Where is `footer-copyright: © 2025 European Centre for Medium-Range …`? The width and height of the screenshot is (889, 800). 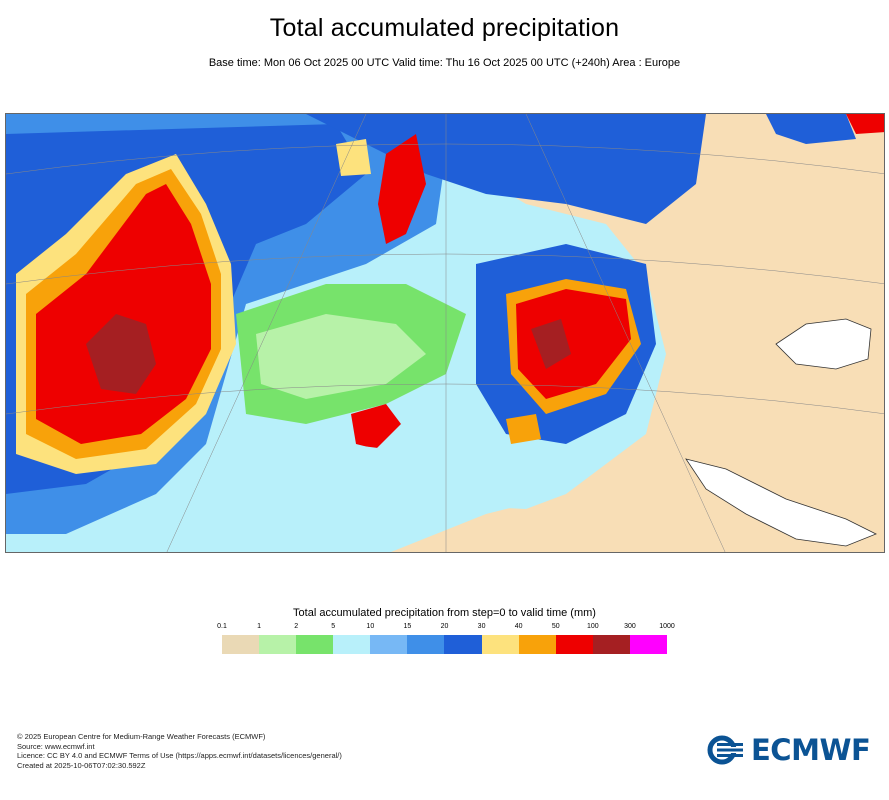
footer-copyright: © 2025 European Centre for Medium-Range … is located at coordinates (141, 736).